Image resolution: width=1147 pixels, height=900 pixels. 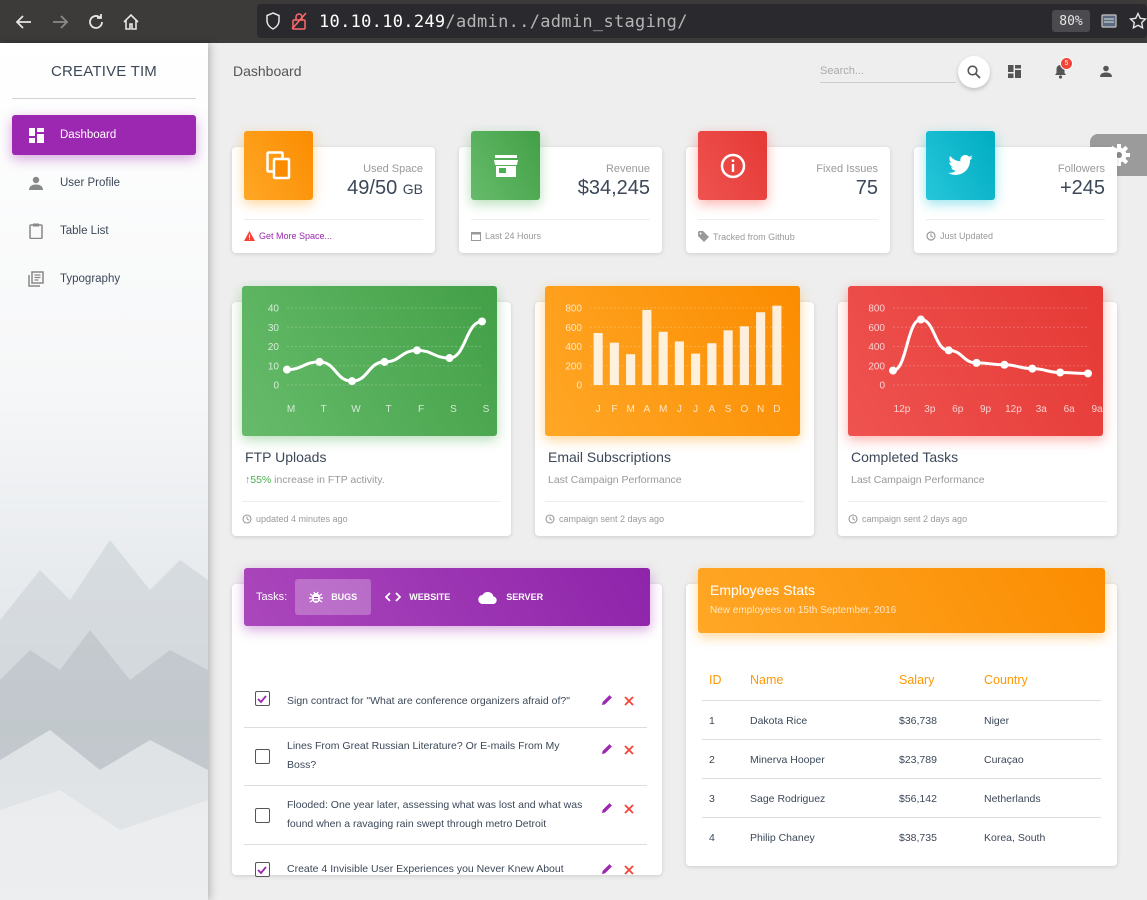 What do you see at coordinates (702, 21) in the screenshot?
I see `url-bar: 10.10.10.249/admin../admin_staging/ 80%` at bounding box center [702, 21].